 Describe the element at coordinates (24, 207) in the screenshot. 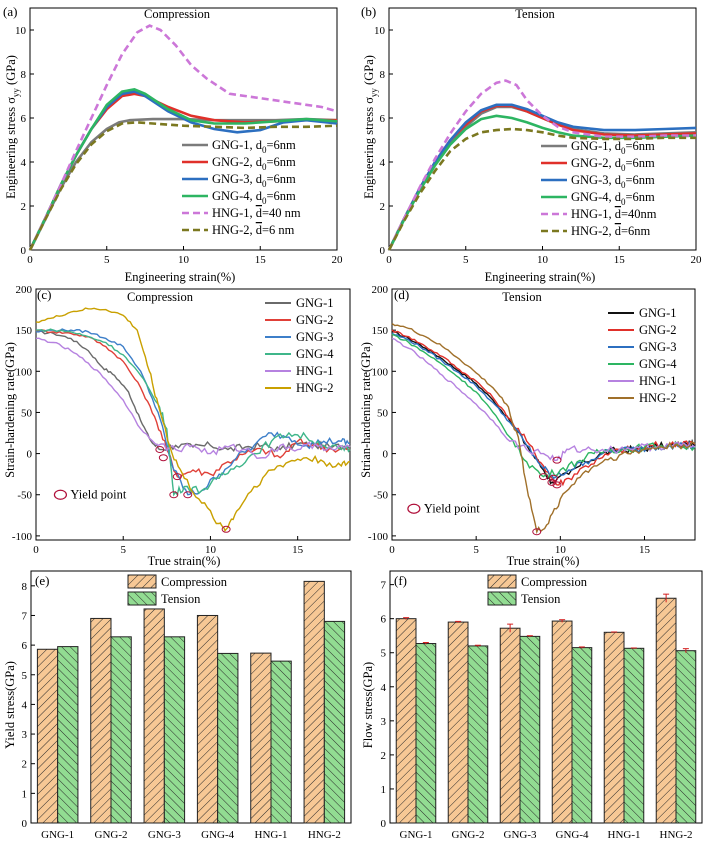

I see `y-tick-label: 2` at that location.